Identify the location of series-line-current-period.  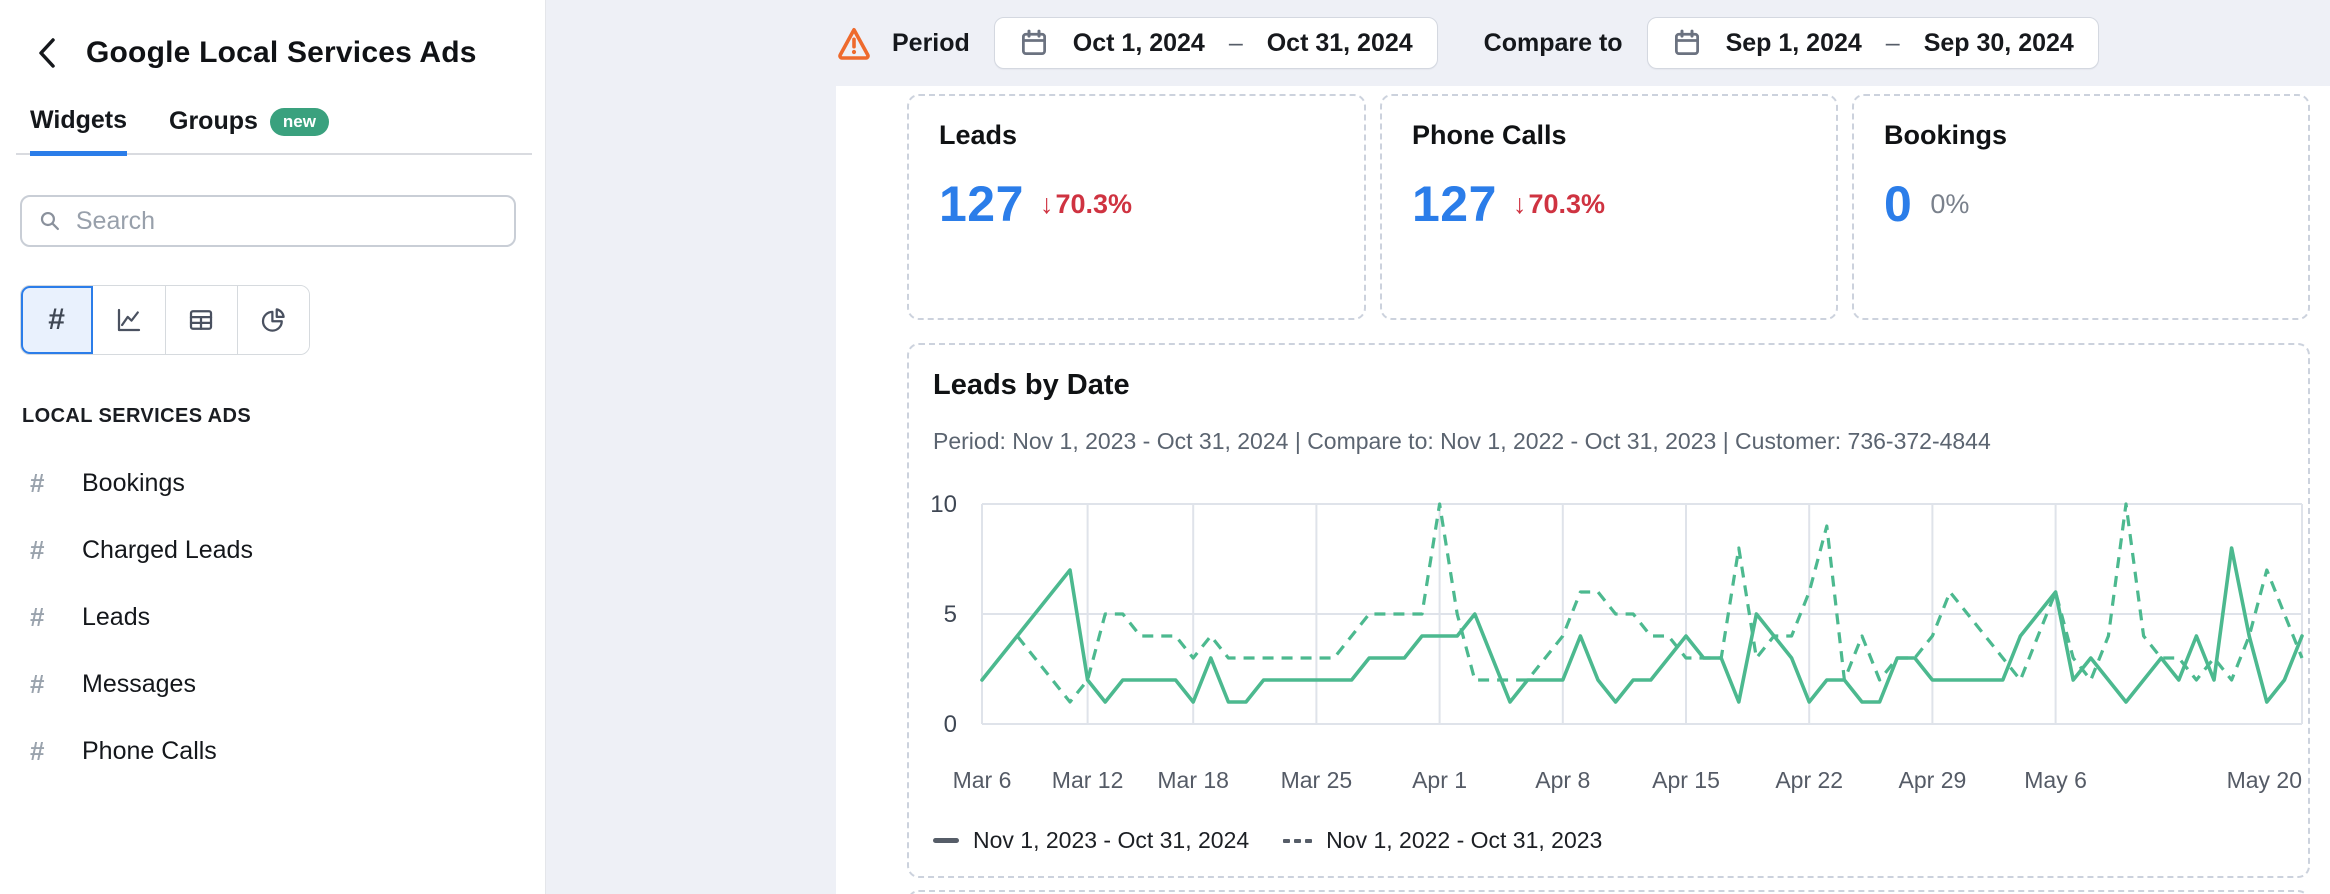
(1642, 625).